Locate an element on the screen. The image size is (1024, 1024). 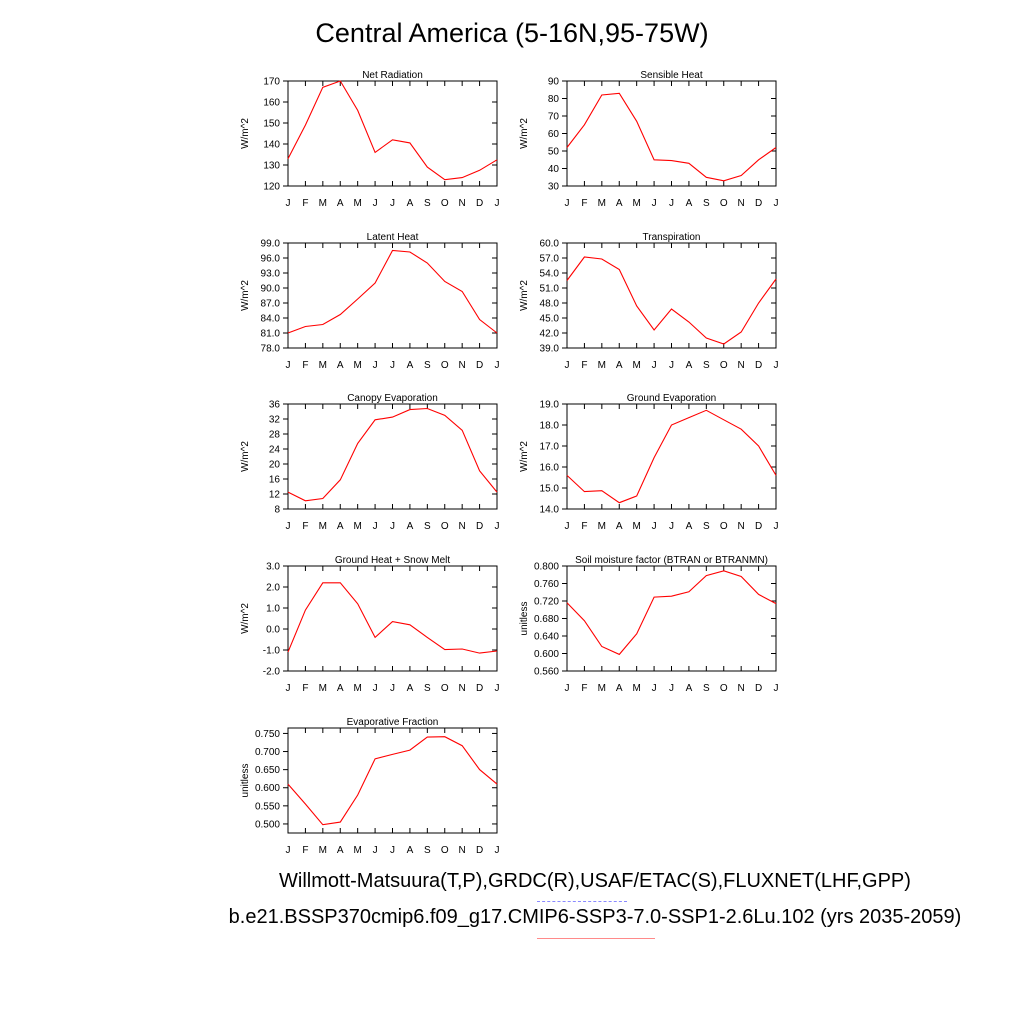
y-tick-label: 39.0 is located at coordinates (550, 349).